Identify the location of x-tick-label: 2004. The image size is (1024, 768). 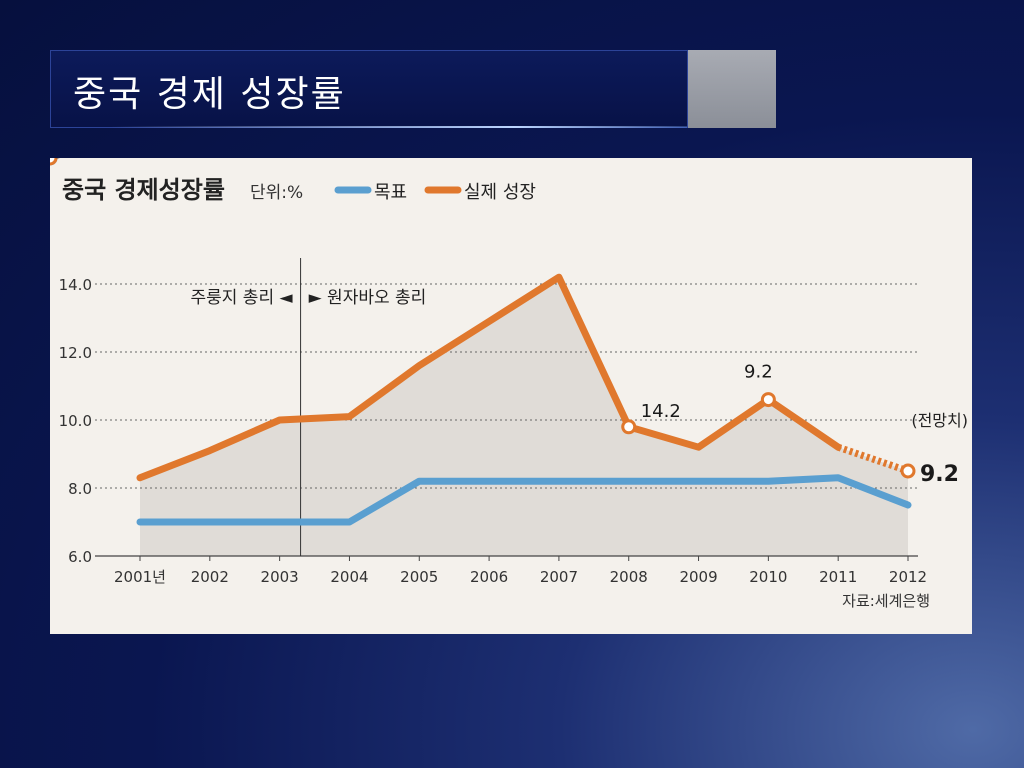
(349, 577).